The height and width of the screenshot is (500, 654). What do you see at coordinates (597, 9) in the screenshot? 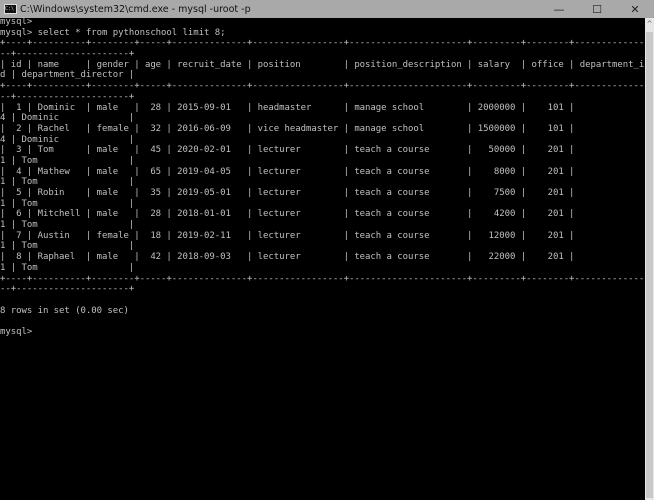
I see `maximize-button: ☐` at bounding box center [597, 9].